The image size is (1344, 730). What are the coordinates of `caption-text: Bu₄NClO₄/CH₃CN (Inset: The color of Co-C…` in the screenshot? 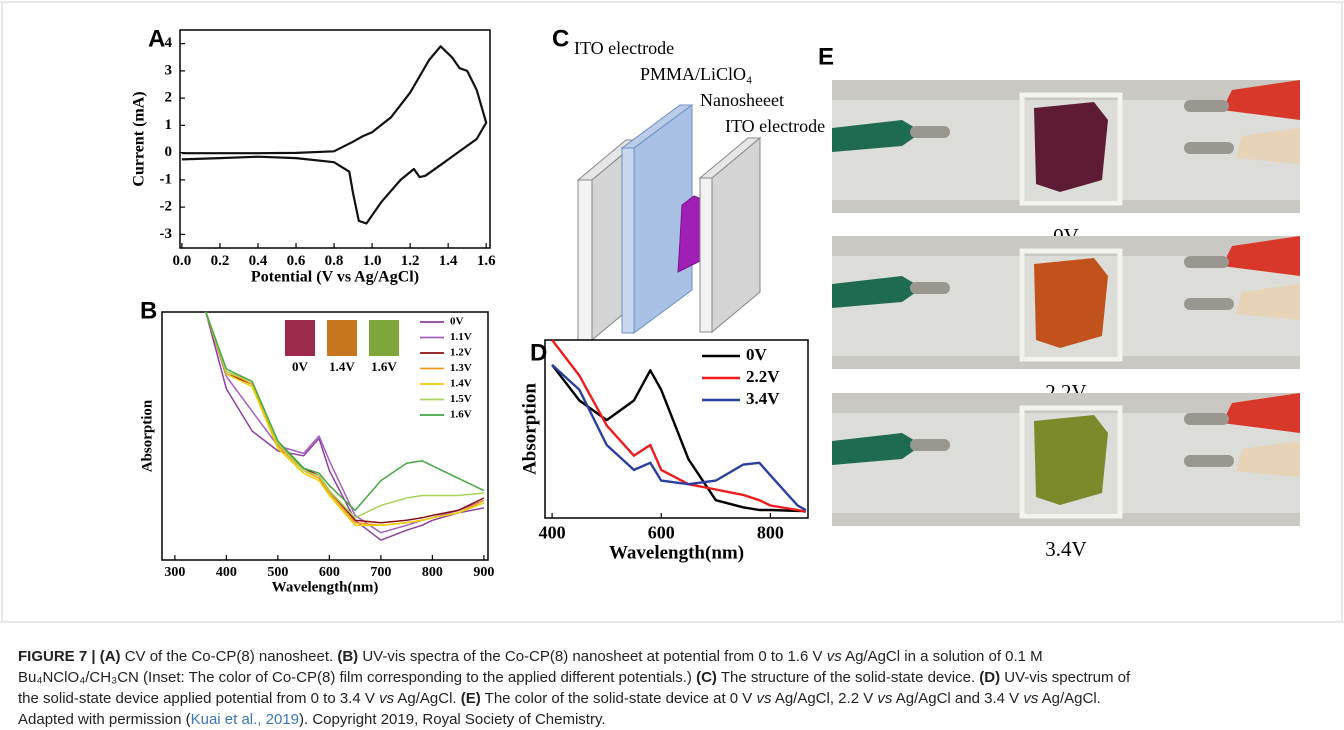 It's located at (357, 677).